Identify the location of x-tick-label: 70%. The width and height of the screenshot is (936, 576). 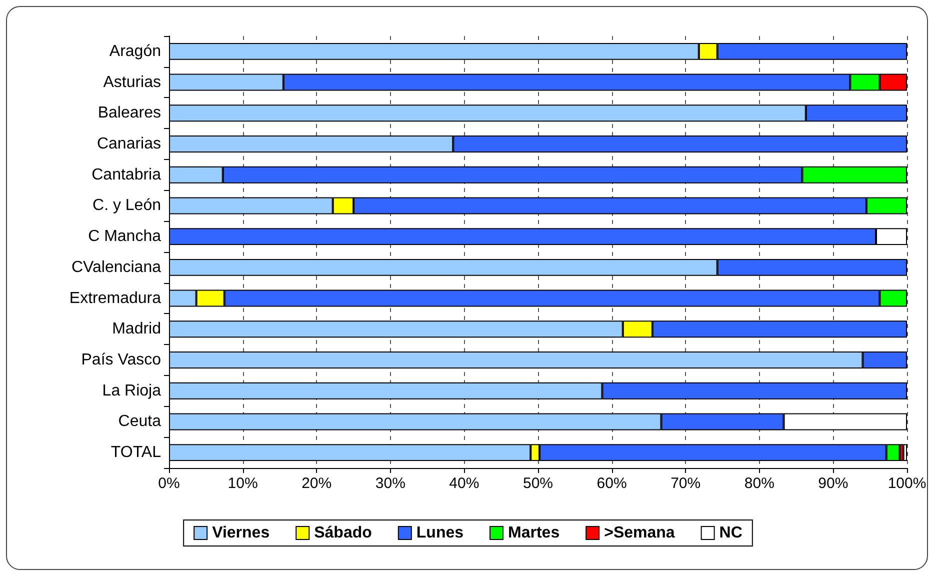
(685, 483).